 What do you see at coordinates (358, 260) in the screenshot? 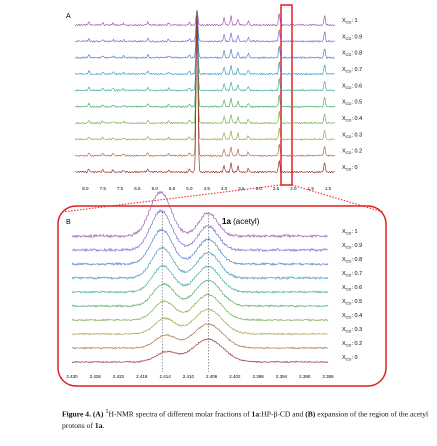
I see `label-value: 0.8` at bounding box center [358, 260].